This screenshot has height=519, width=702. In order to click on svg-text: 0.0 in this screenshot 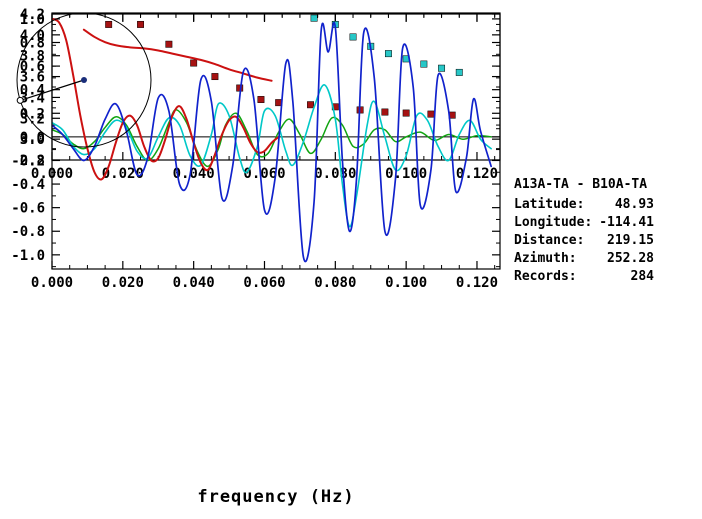, I will do `click(32, 138)`.